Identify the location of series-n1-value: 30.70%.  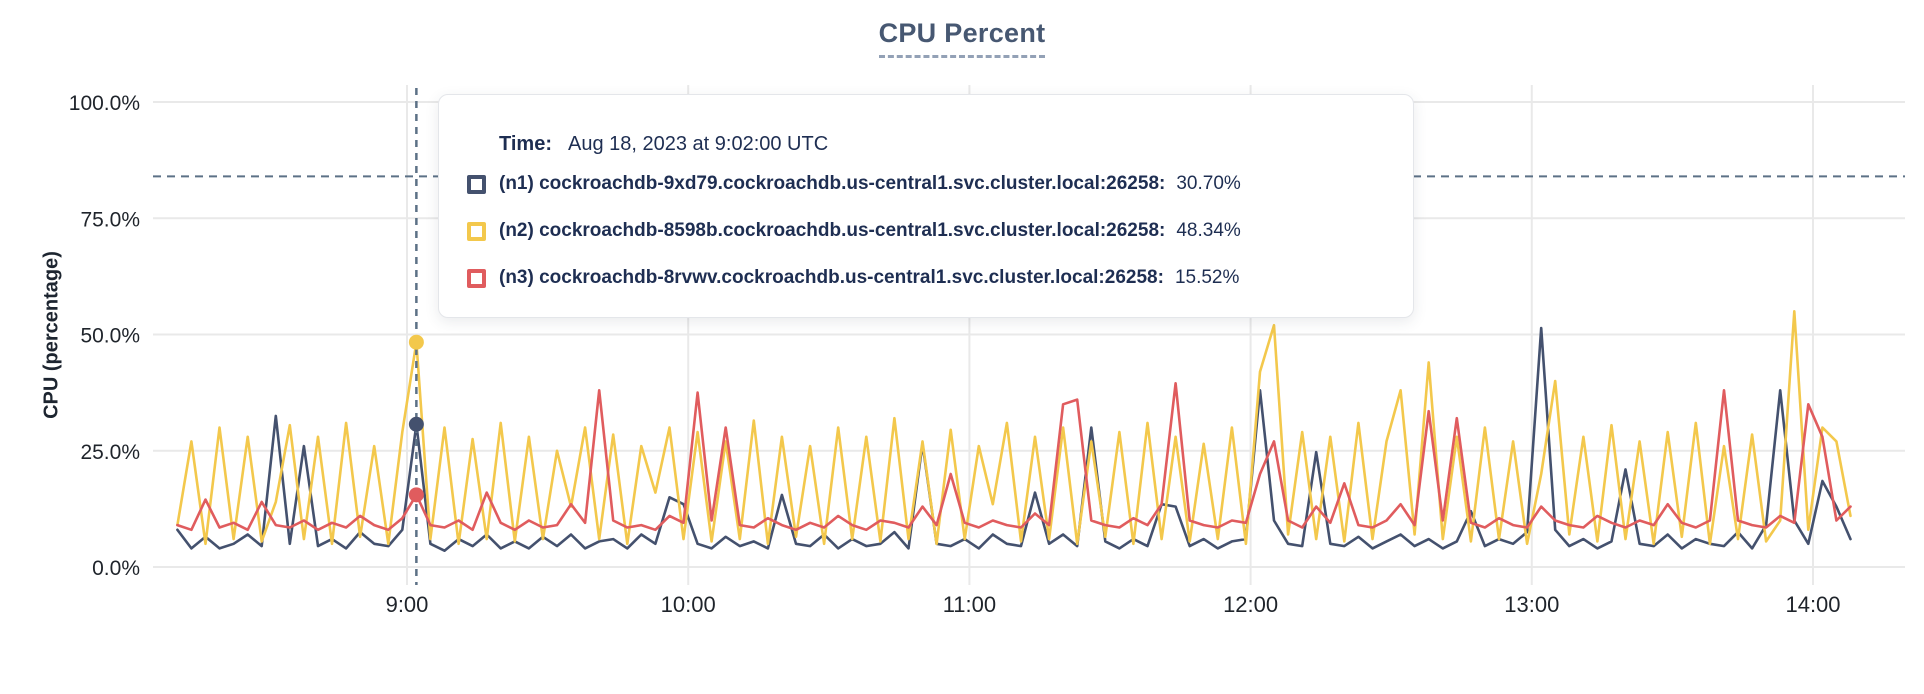
(1208, 183).